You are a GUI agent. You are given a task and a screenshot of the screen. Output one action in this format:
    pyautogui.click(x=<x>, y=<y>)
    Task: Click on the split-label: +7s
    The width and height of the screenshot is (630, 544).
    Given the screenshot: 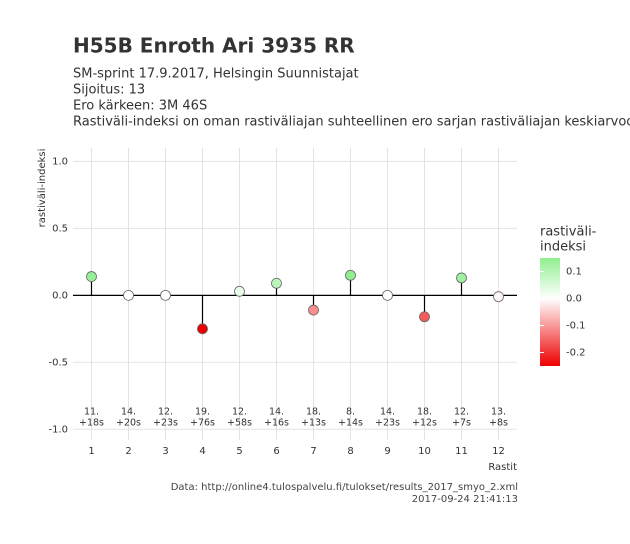 What is the action you would take?
    pyautogui.click(x=461, y=423)
    